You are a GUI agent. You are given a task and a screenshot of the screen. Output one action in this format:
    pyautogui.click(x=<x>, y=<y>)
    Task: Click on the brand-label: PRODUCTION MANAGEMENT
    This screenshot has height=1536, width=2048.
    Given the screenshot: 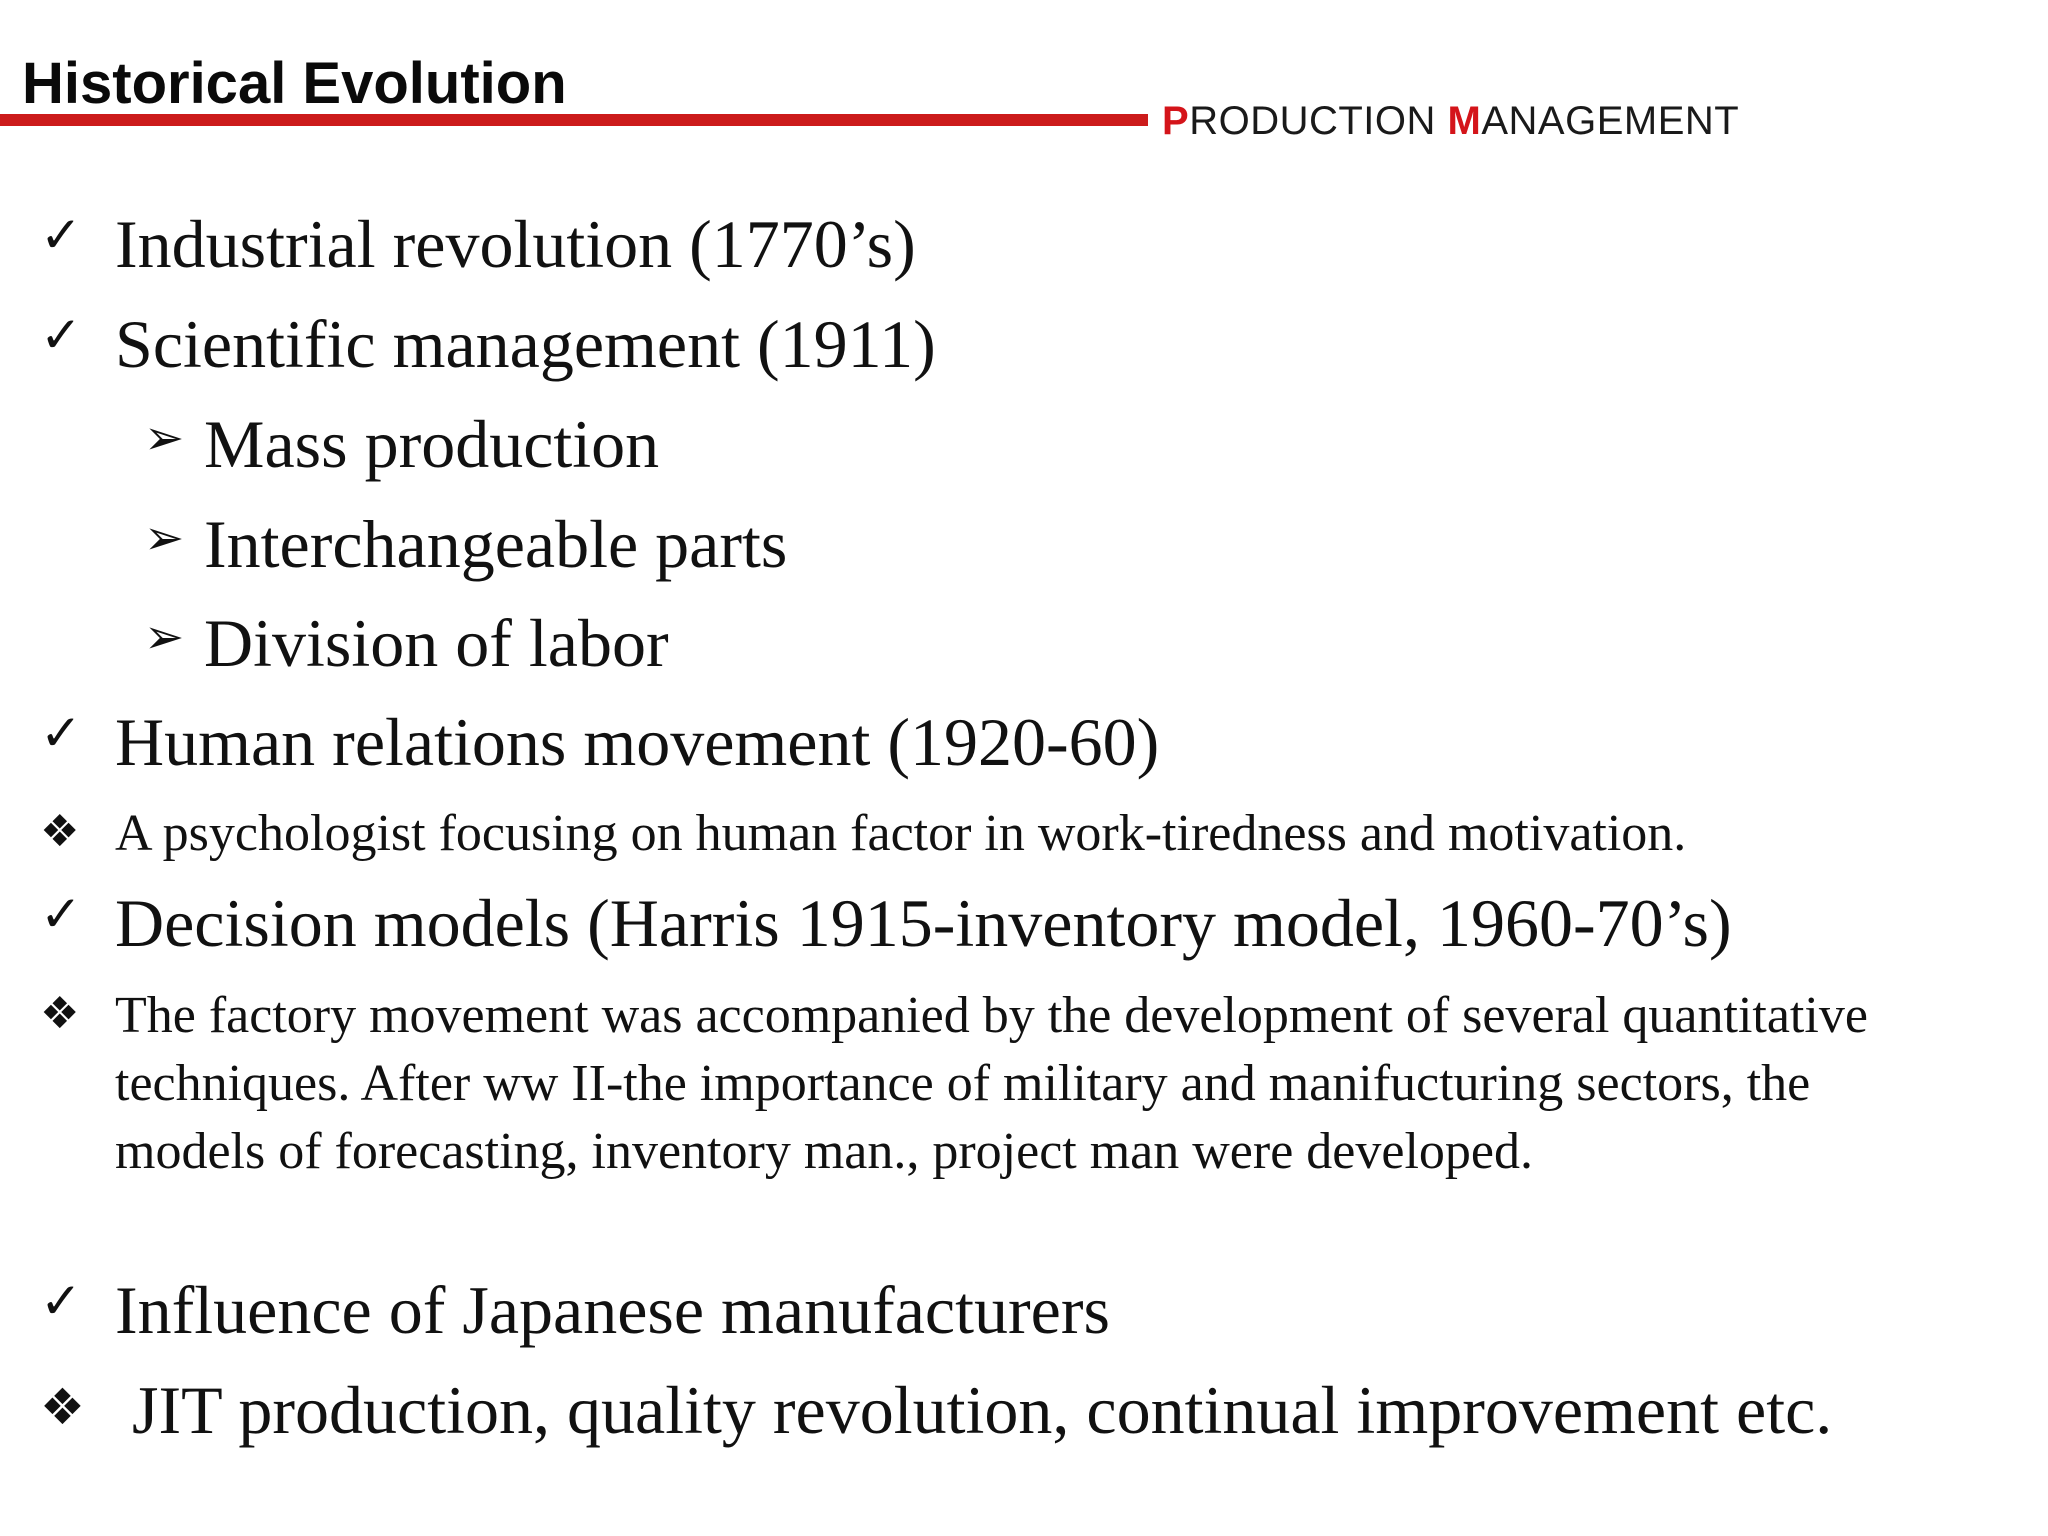 What is the action you would take?
    pyautogui.click(x=1450, y=121)
    